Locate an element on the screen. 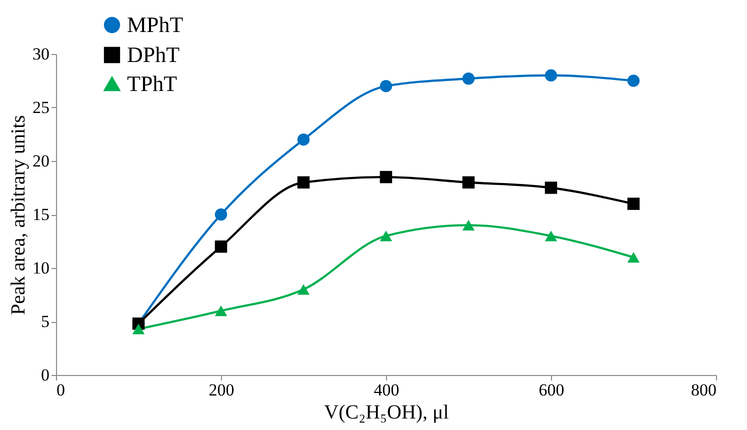 The width and height of the screenshot is (747, 430). y-tick-label: 30 is located at coordinates (41, 54).